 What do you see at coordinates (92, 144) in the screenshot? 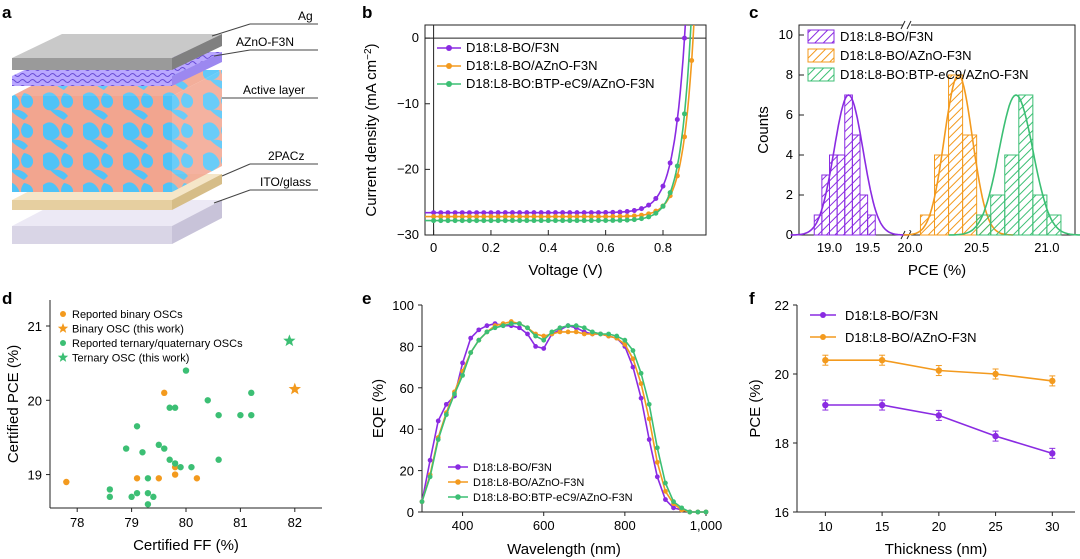
I see `active-layer-front` at bounding box center [92, 144].